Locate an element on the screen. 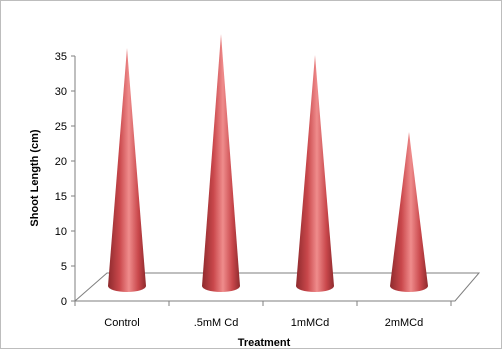 The width and height of the screenshot is (502, 353). x-axis-ticks: Control .5mM Cd 1mMCd 2mMCd is located at coordinates (263, 315).